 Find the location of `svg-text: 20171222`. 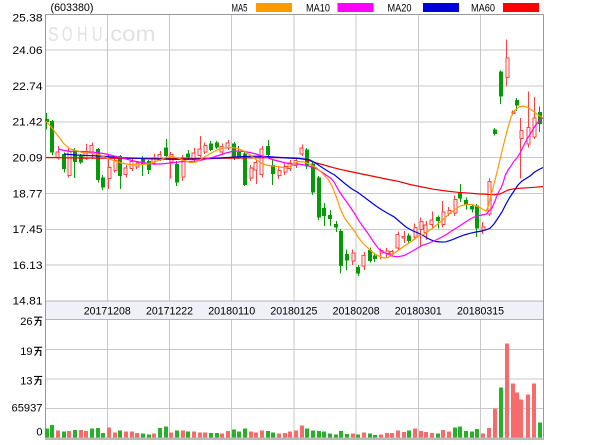

svg-text: 20171222 is located at coordinates (169, 312).